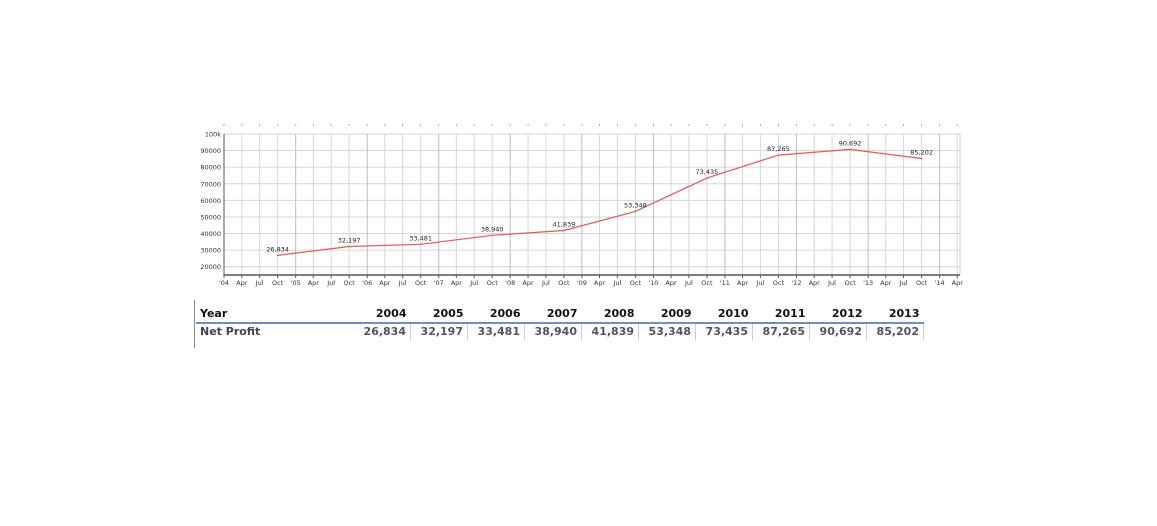 The height and width of the screenshot is (526, 1157). I want to click on x-tick-label: '08, so click(510, 283).